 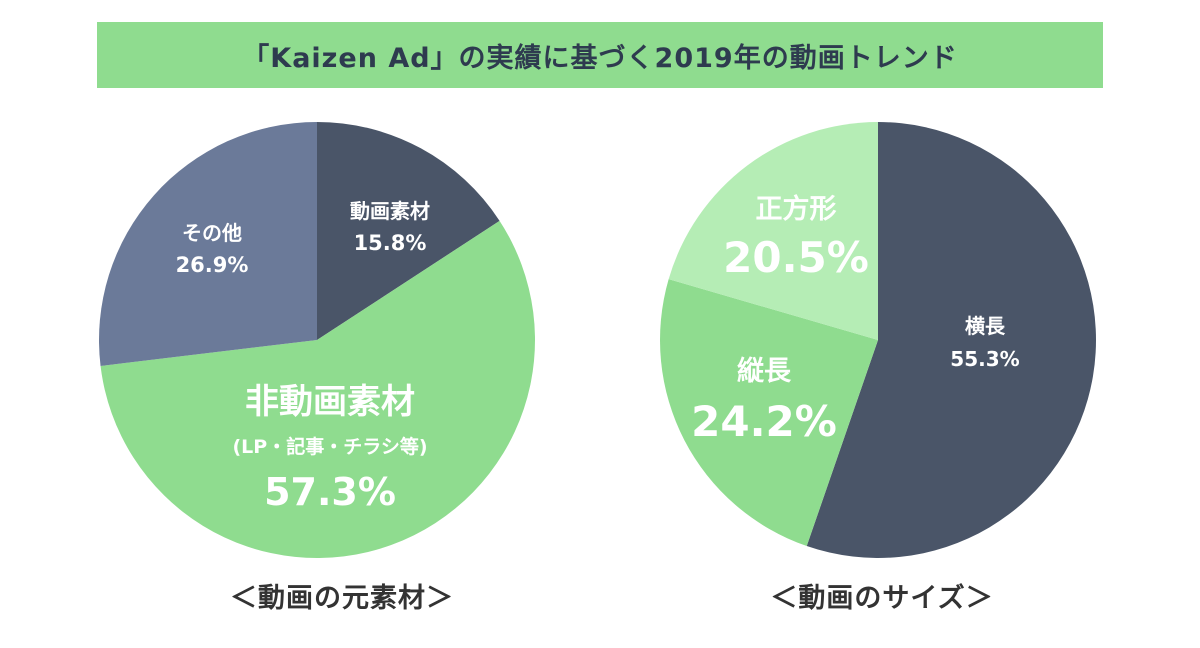 What do you see at coordinates (390, 243) in the screenshot?
I see `slice-label-label: 15.8%` at bounding box center [390, 243].